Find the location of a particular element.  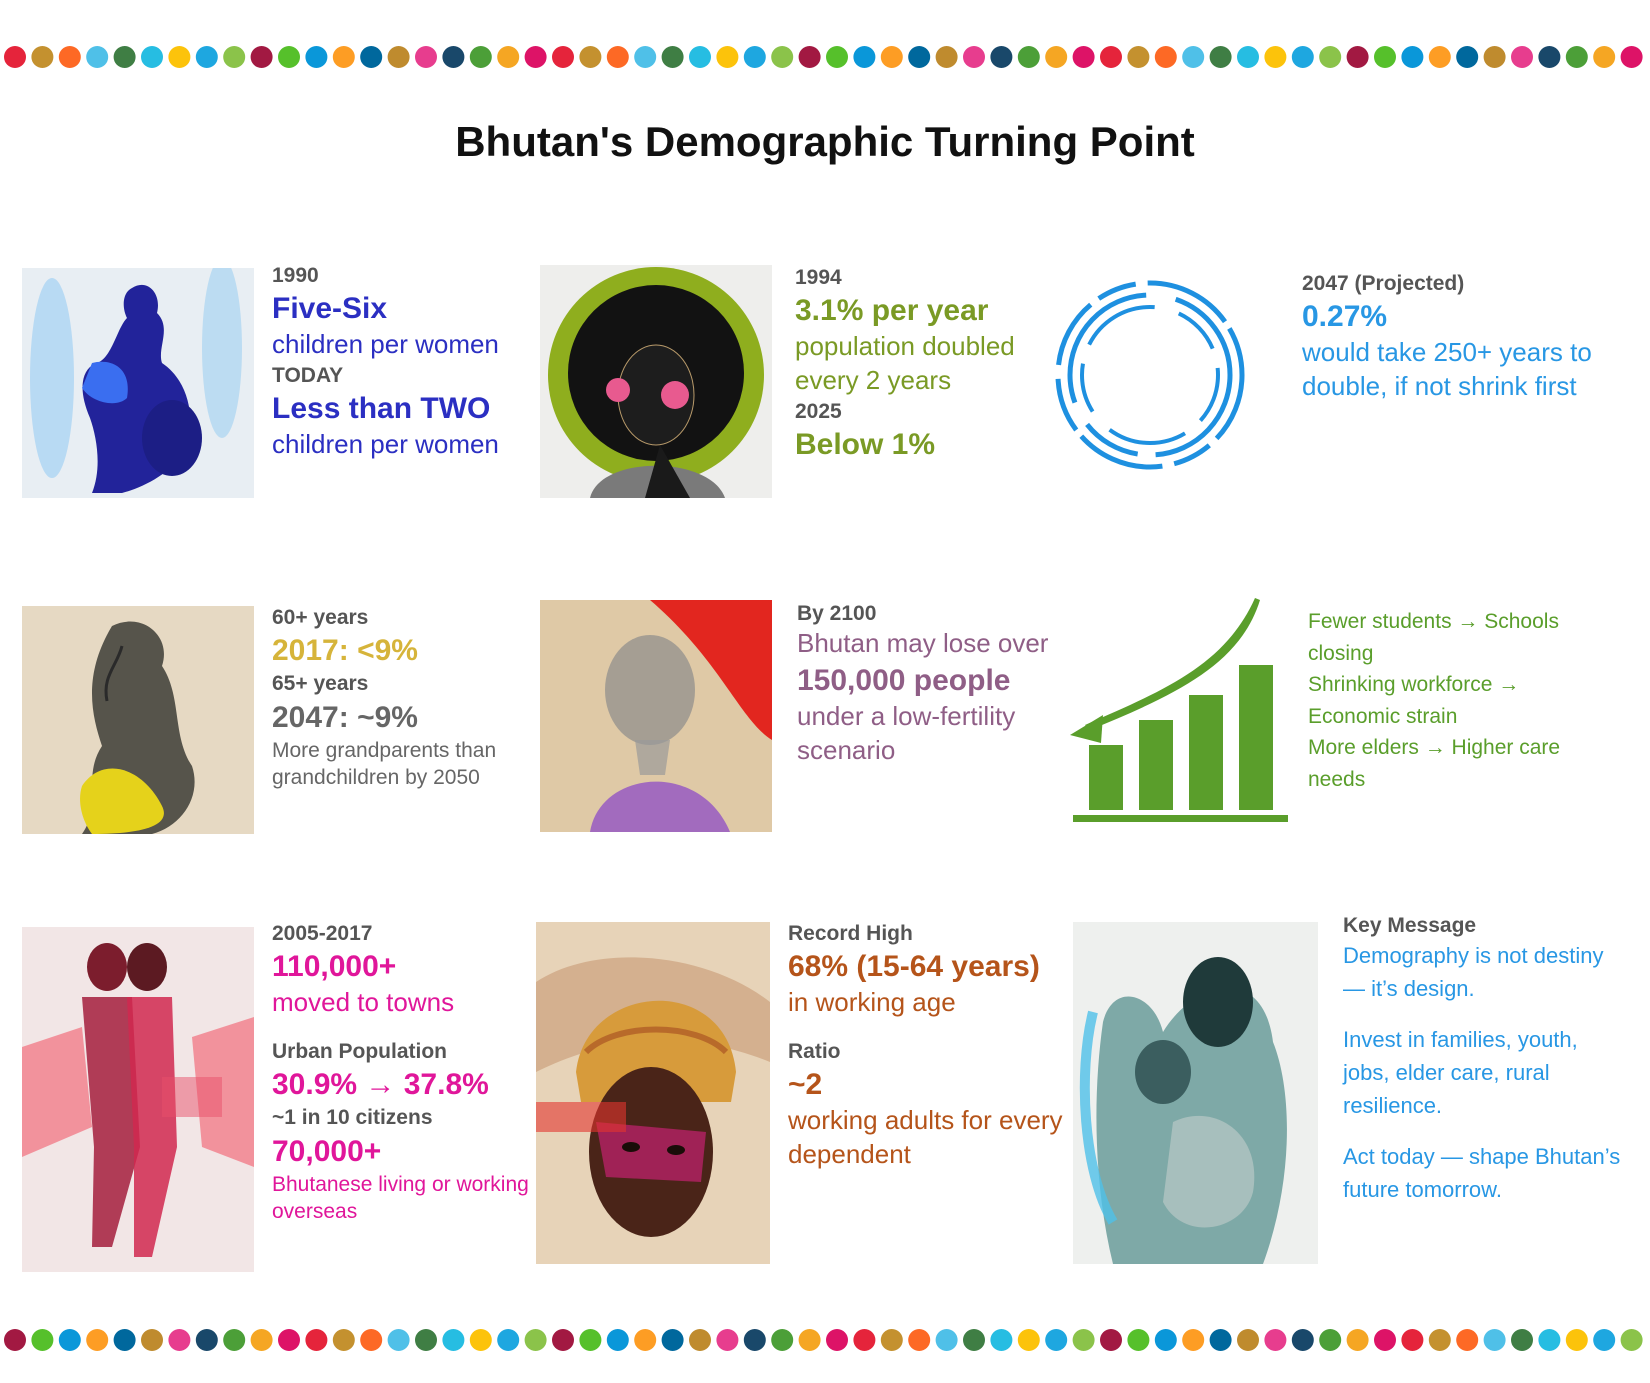

impact-workforce: Shrinking workforce → Economic strain is located at coordinates (1414, 700).